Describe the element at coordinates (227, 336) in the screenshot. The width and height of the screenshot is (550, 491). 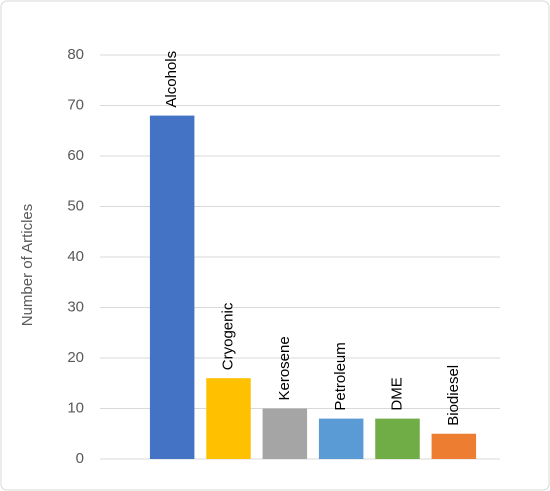
I see `category-label: Cryogenic` at that location.